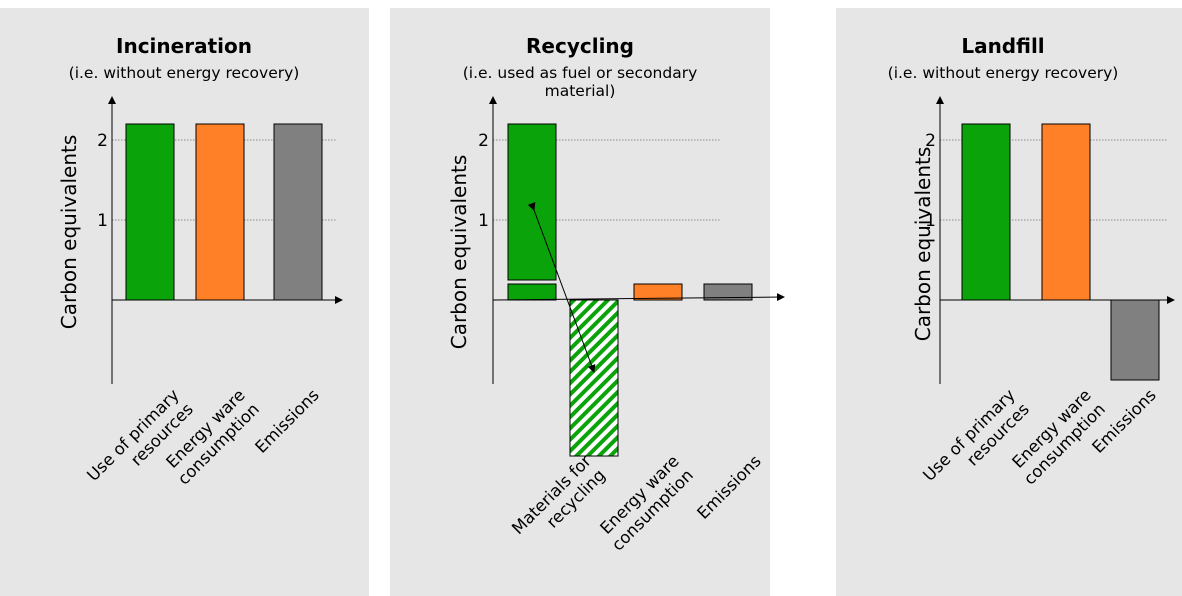 The image size is (1182, 596). What do you see at coordinates (976, 442) in the screenshot?
I see `category-label: Use of primaryresources` at bounding box center [976, 442].